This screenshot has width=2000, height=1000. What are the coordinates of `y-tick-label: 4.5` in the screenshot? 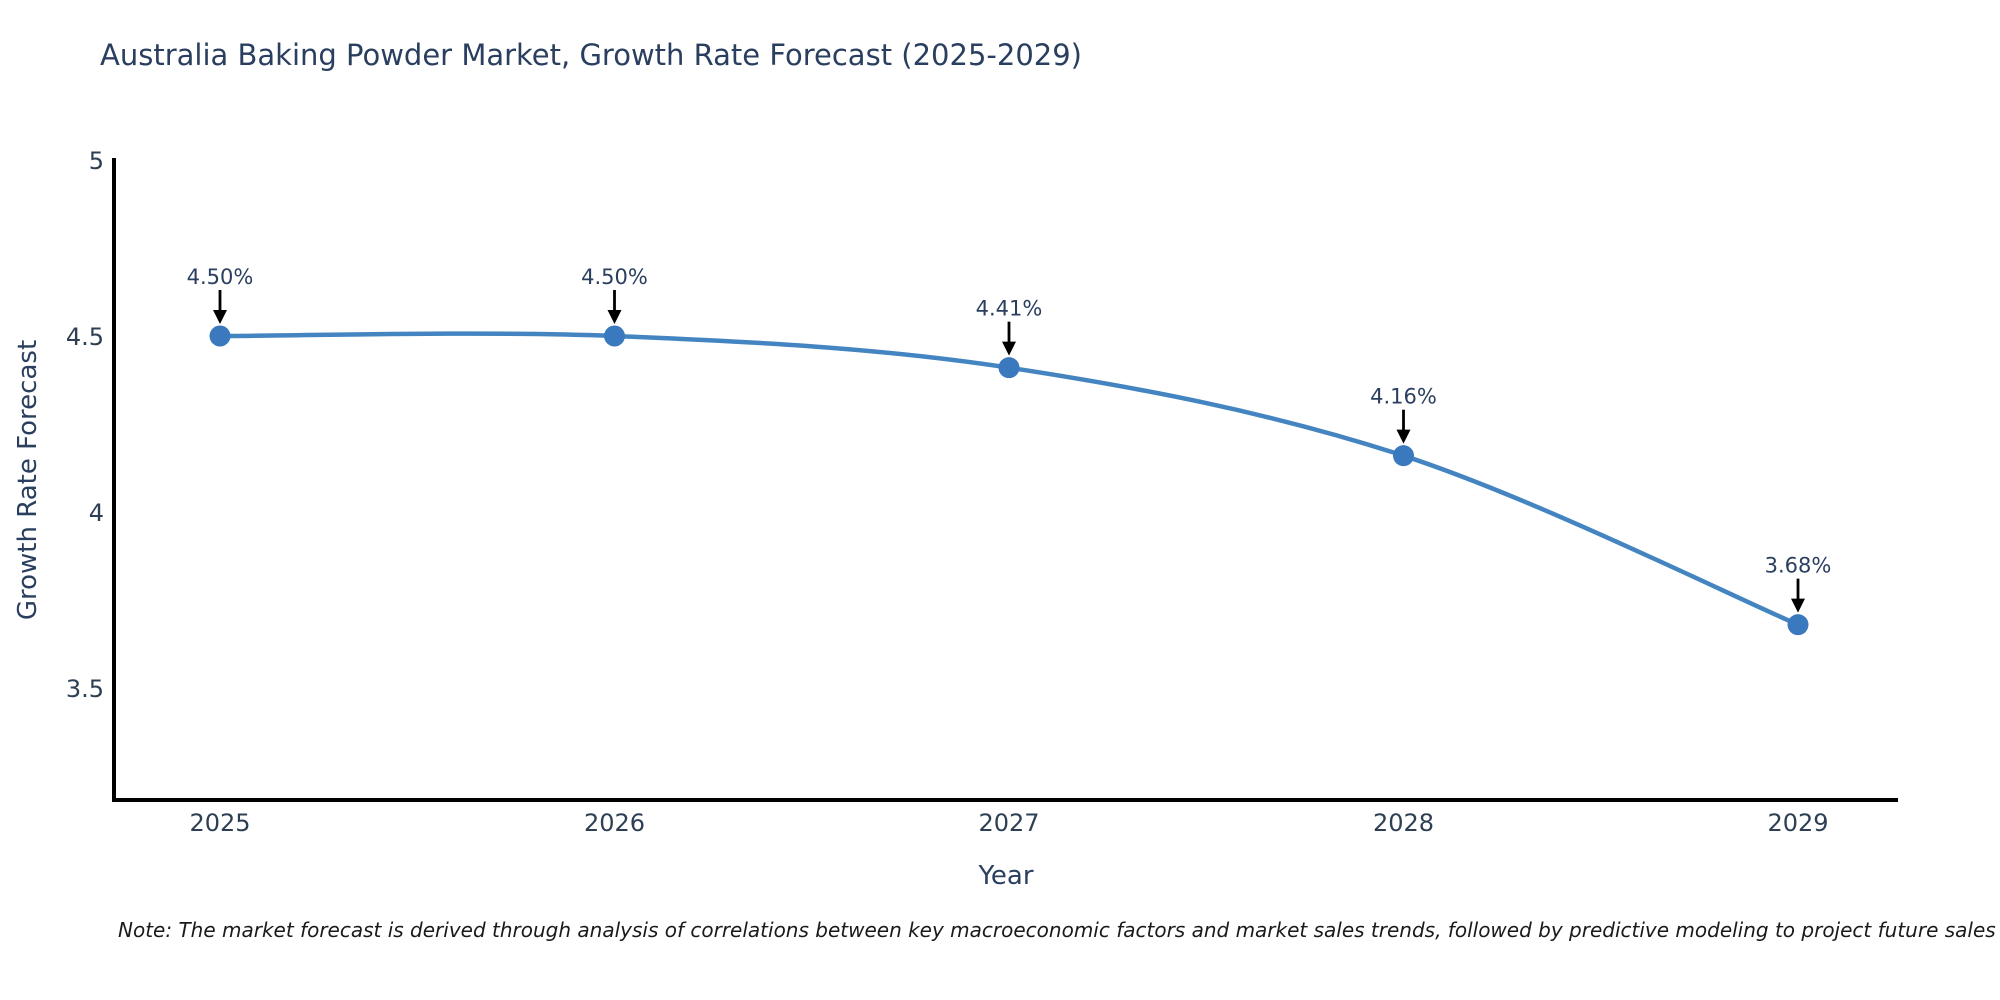 It's located at (85, 337).